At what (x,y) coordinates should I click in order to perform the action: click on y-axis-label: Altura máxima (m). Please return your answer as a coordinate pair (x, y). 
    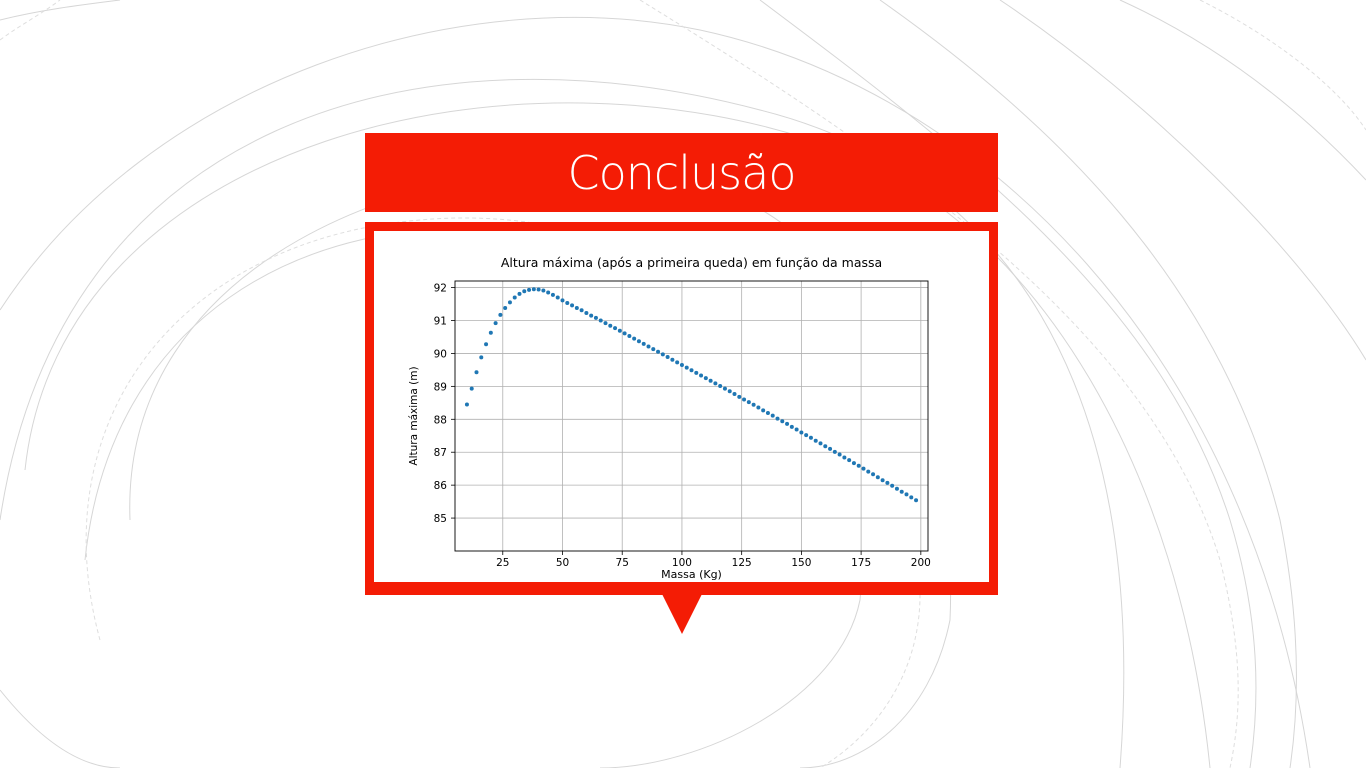
    Looking at the image, I should click on (414, 415).